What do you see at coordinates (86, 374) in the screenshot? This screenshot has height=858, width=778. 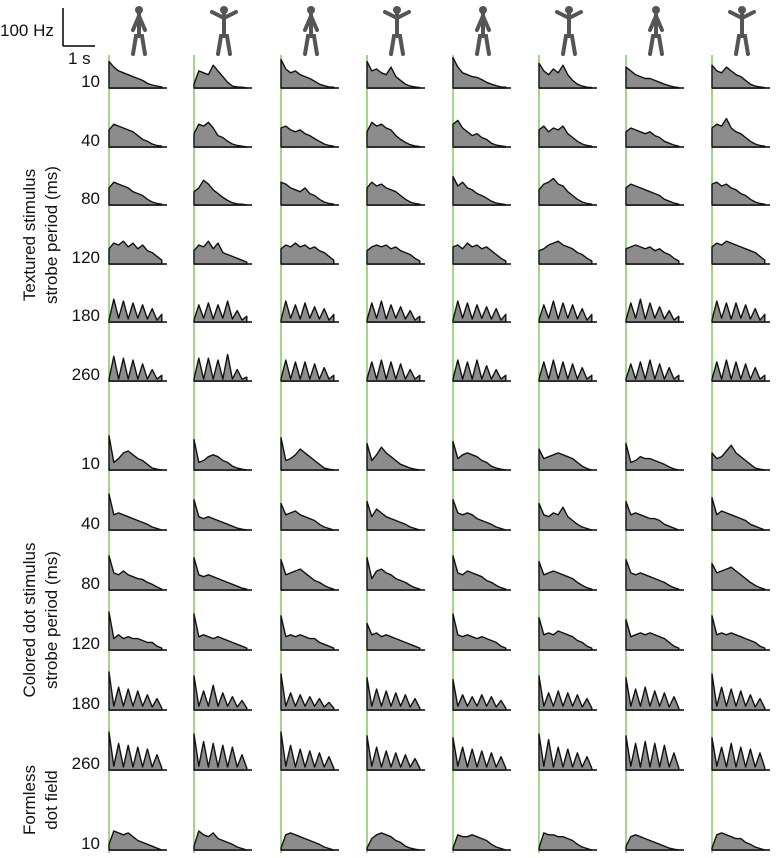 I see `row-label: 260` at bounding box center [86, 374].